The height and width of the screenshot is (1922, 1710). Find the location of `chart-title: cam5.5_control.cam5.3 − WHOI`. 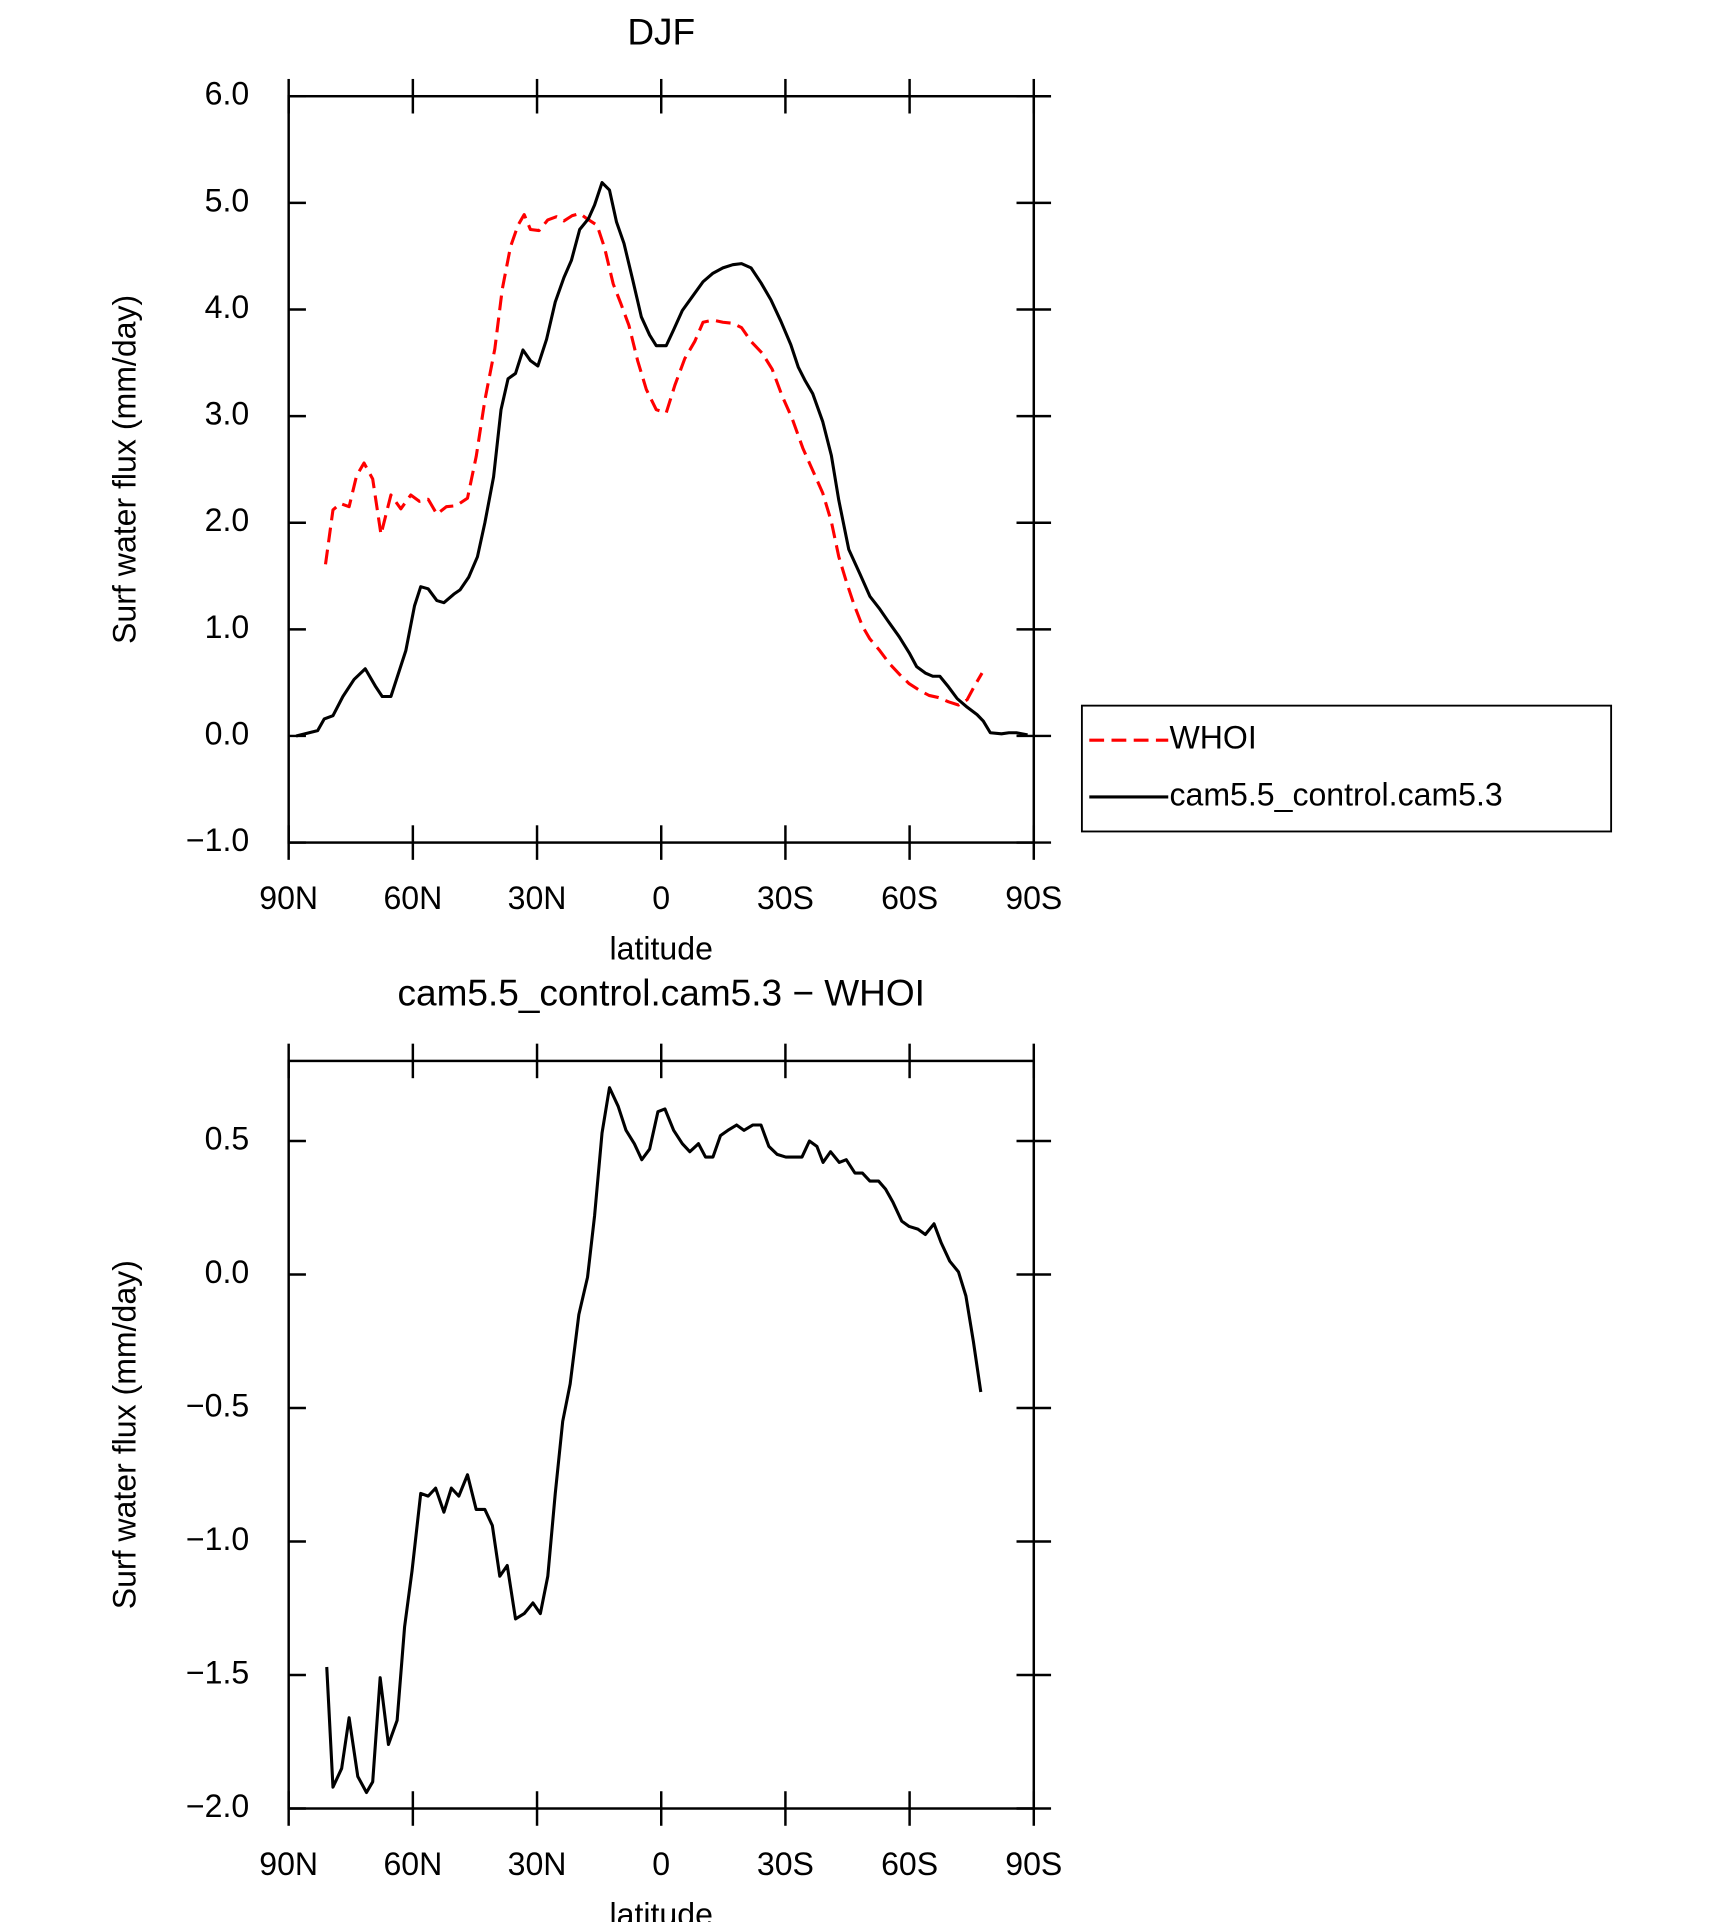

chart-title: cam5.5_control.cam5.3 − WHOI is located at coordinates (661, 992).